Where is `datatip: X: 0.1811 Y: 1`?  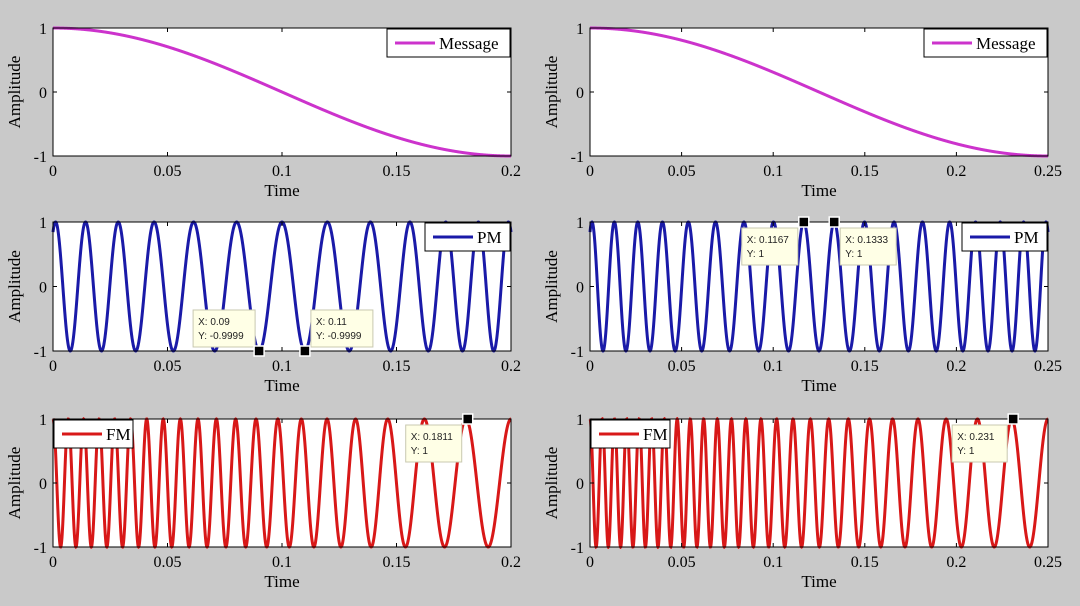
datatip: X: 0.1811 Y: 1 is located at coordinates (439, 438).